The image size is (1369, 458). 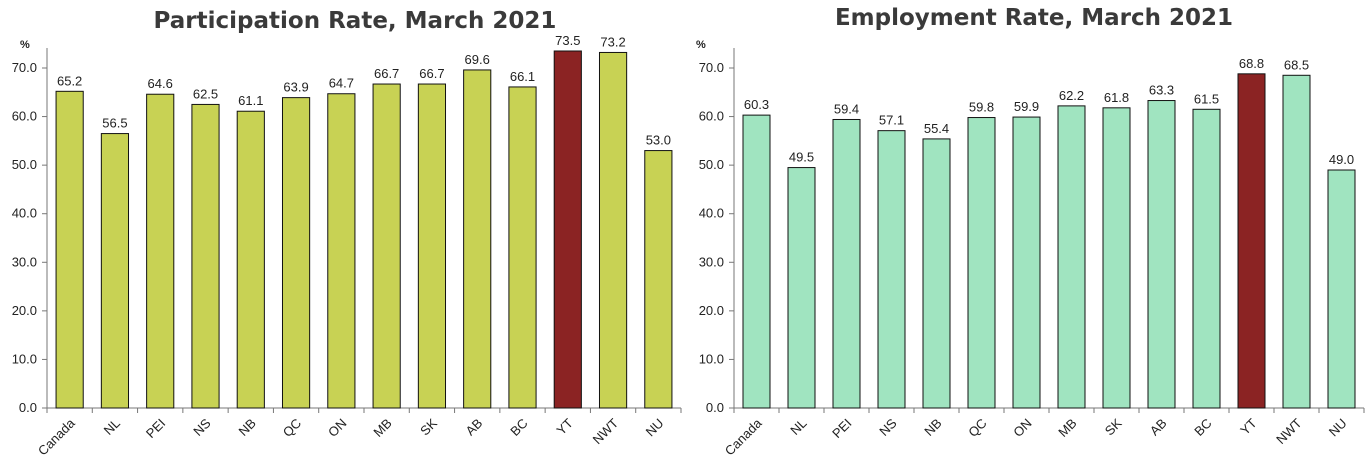 What do you see at coordinates (1026, 106) in the screenshot?
I see `data-label: 59.9` at bounding box center [1026, 106].